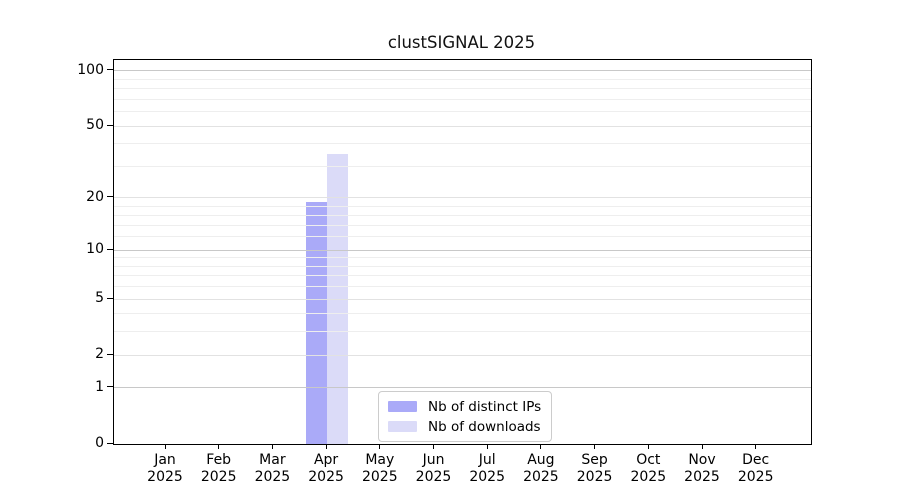 Image resolution: width=900 pixels, height=500 pixels. Describe the element at coordinates (219, 446) in the screenshot. I see `x-tick-feb` at that location.